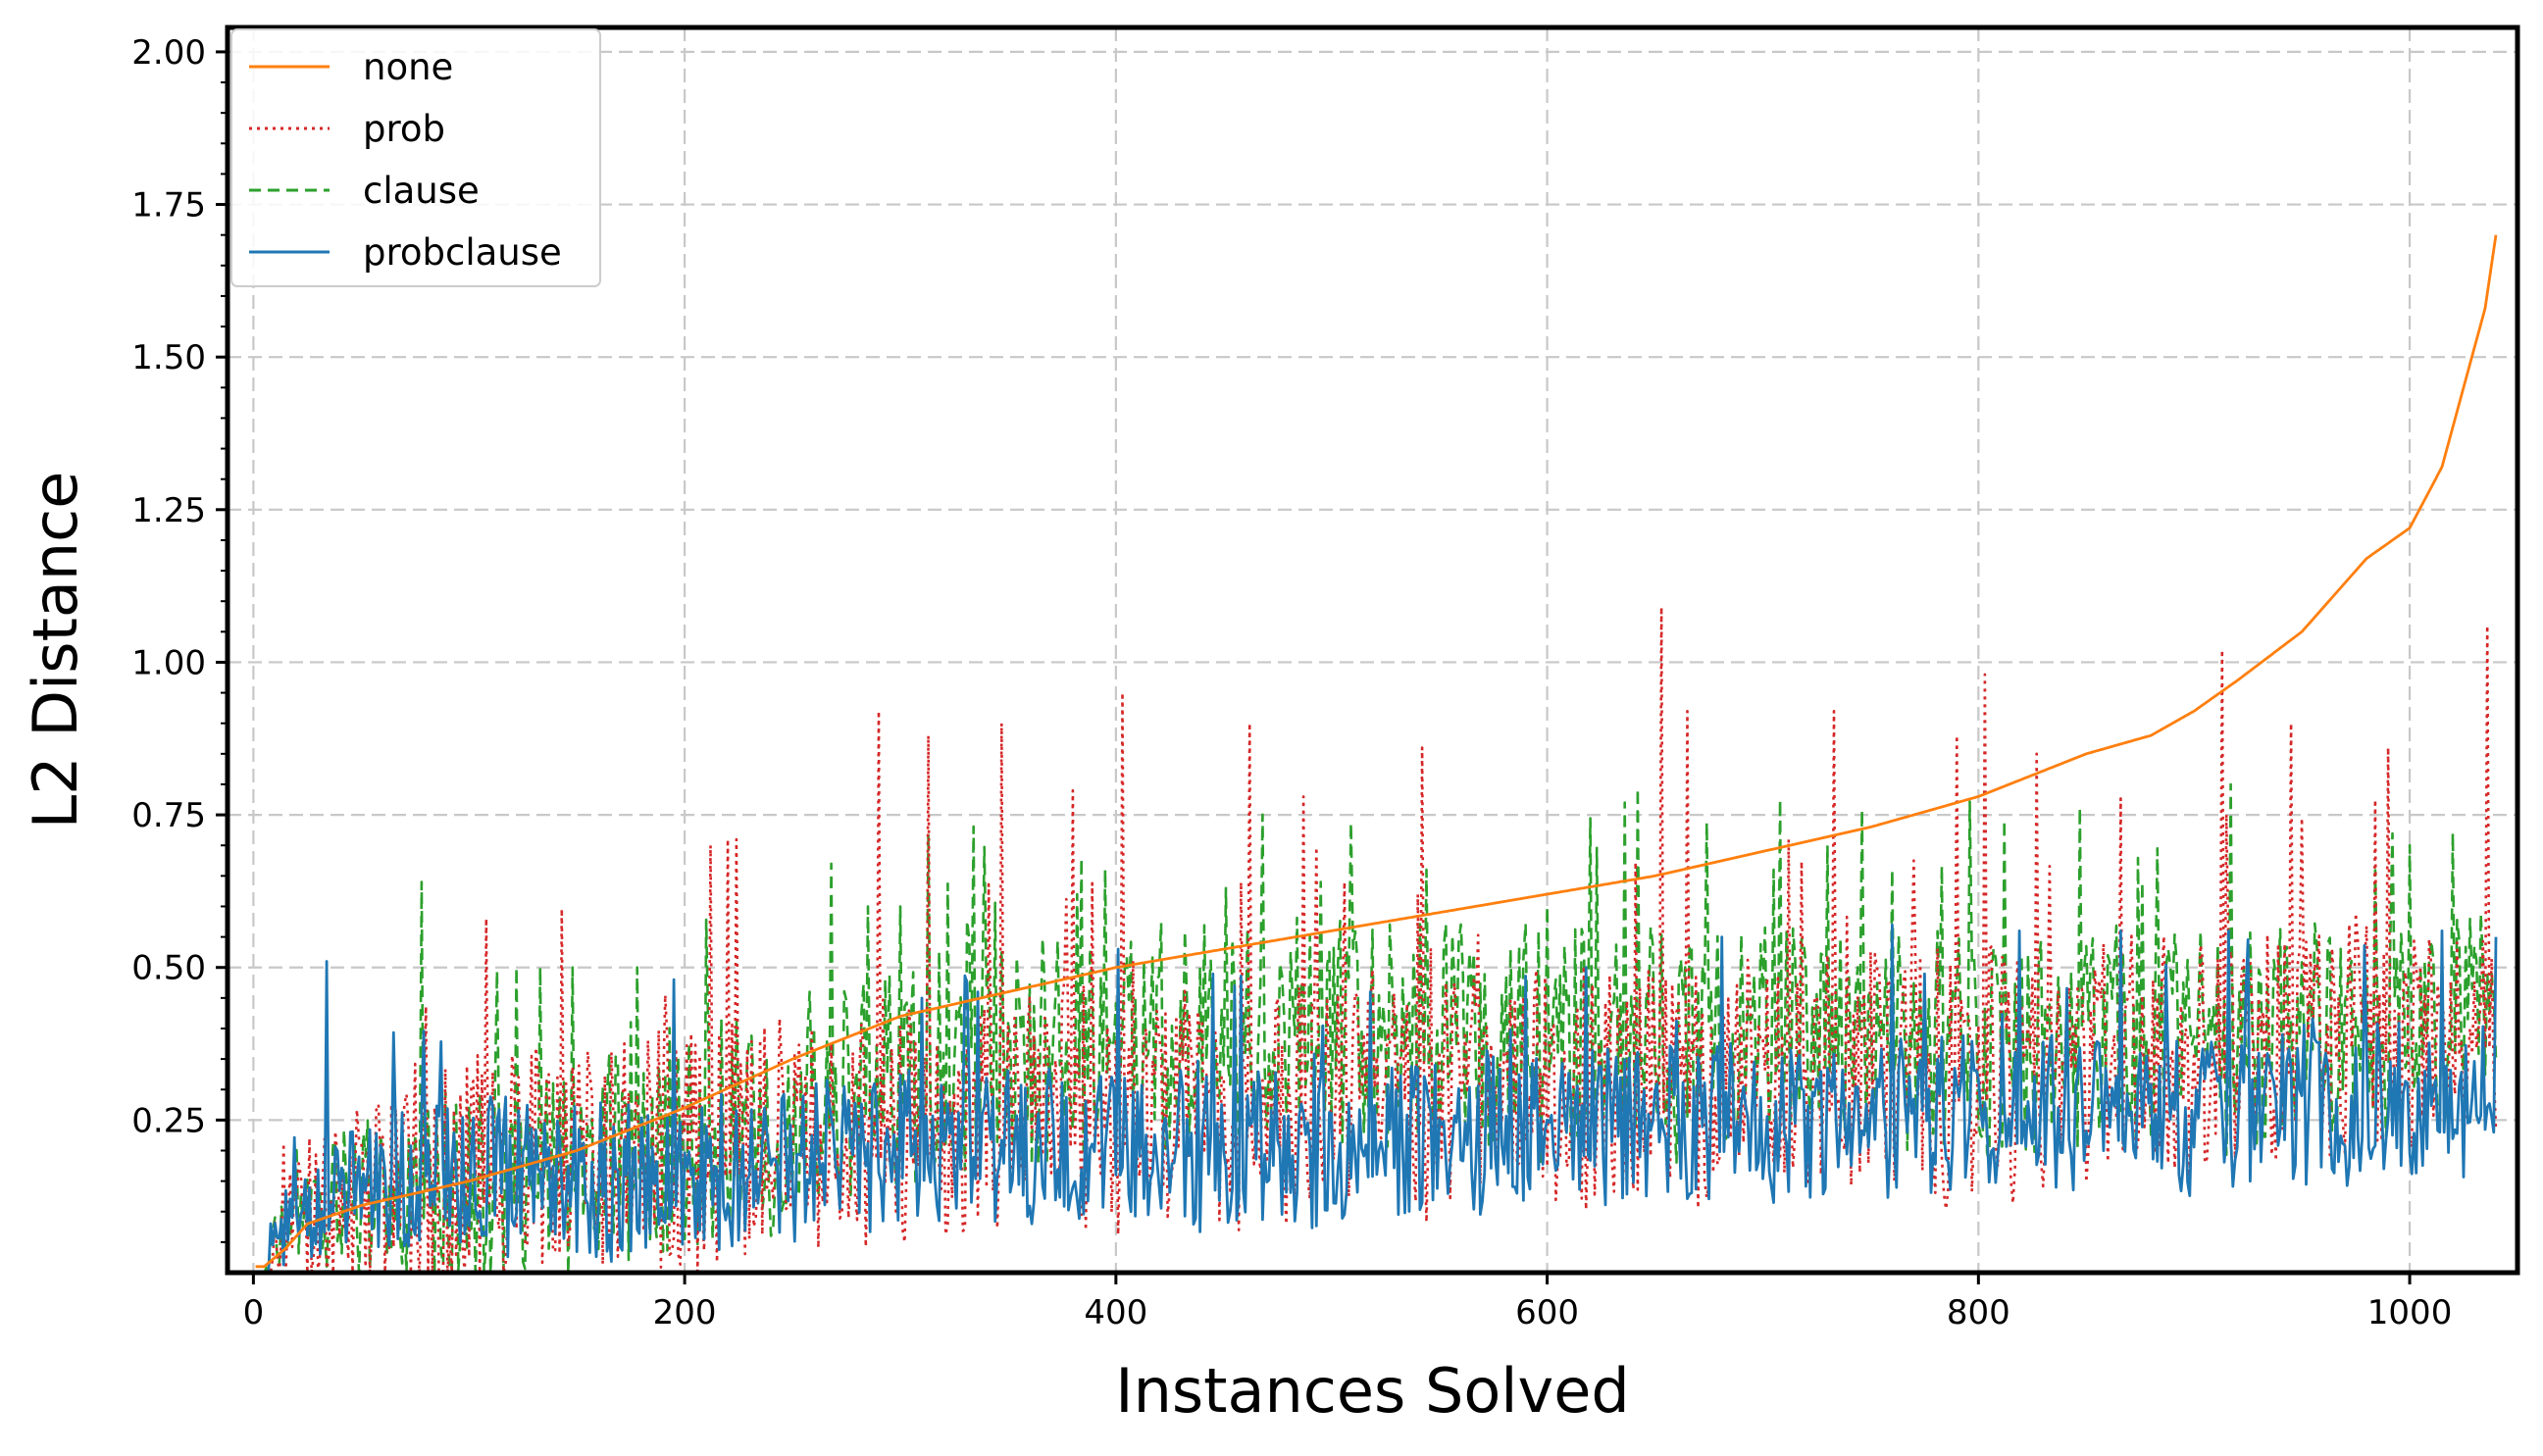  Describe the element at coordinates (168, 1120) in the screenshot. I see `y-tick-label-0: 0.25` at that location.